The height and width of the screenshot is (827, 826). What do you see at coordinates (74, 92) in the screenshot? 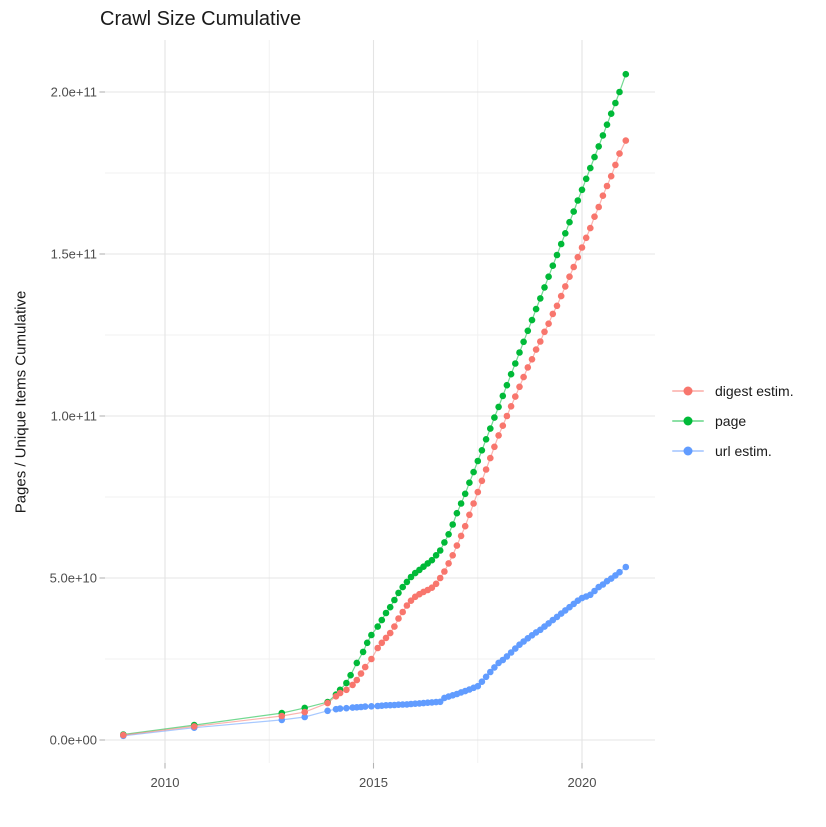
I see `y-tick-label: 2.0e+11` at bounding box center [74, 92].